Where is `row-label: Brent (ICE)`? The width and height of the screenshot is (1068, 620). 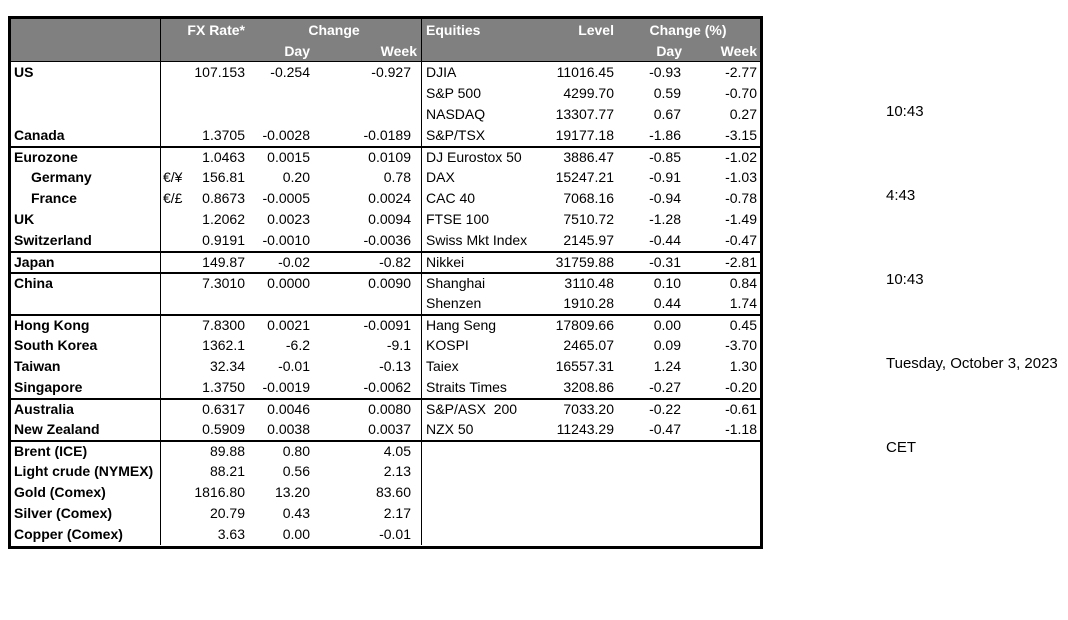
row-label: Brent (ICE) is located at coordinates (86, 451).